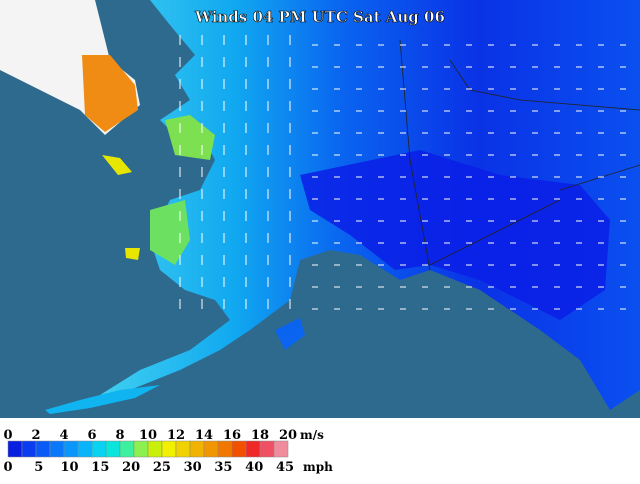 Image resolution: width=640 pixels, height=484 pixels. I want to click on st-lawrence-island, so click(117, 165).